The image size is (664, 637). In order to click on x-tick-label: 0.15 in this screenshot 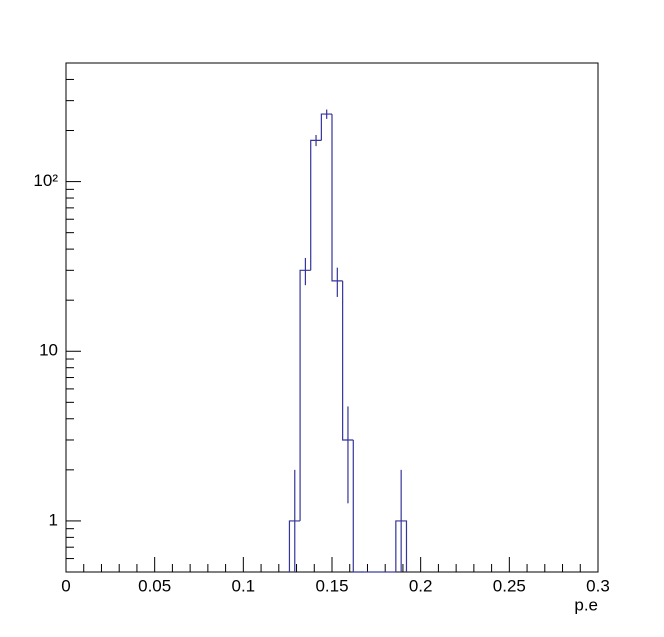, I will do `click(331, 585)`.